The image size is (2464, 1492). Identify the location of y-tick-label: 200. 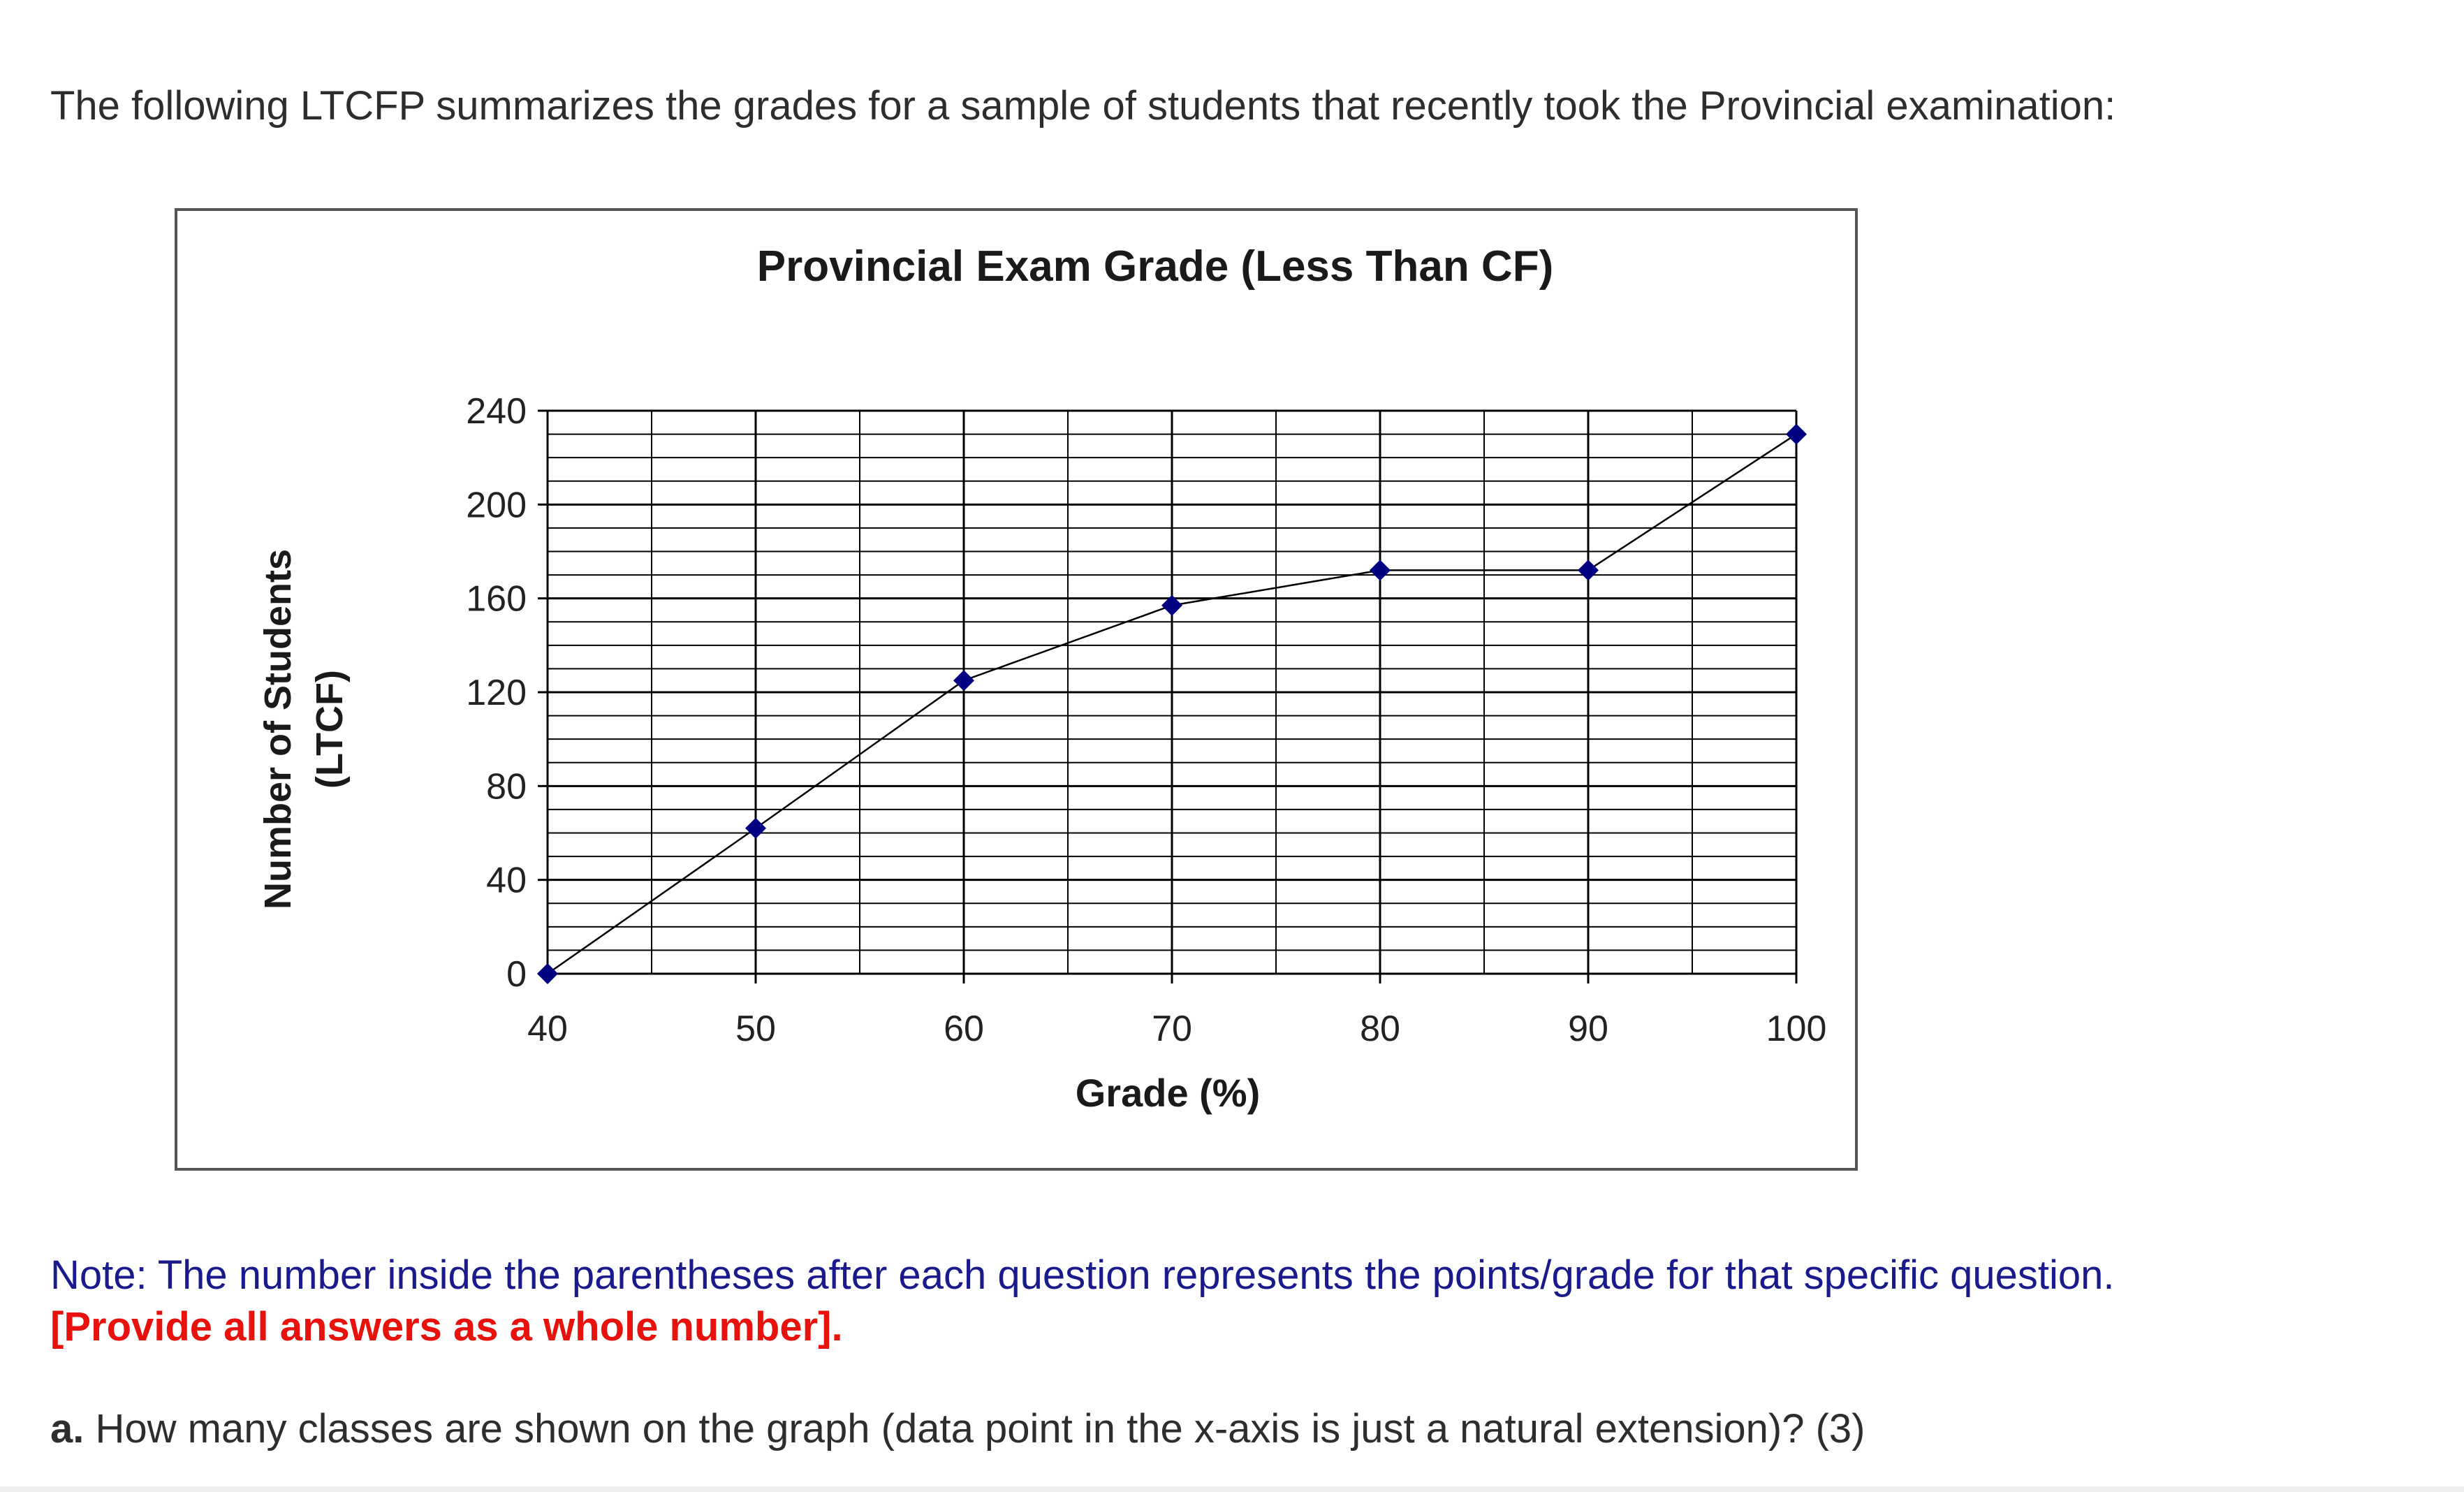
(496, 505).